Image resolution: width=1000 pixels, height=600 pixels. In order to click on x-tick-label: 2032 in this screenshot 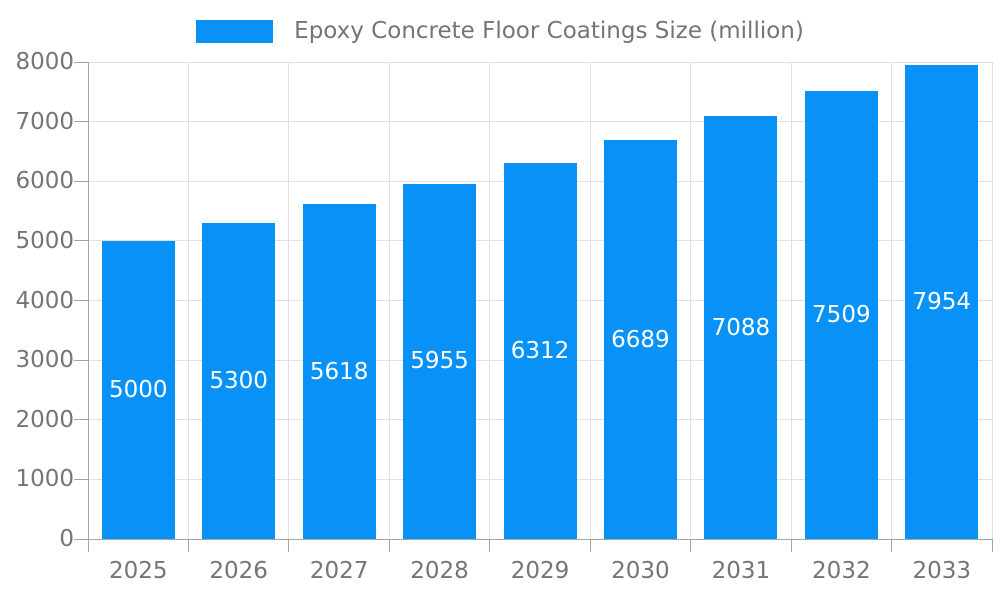, I will do `click(841, 571)`.